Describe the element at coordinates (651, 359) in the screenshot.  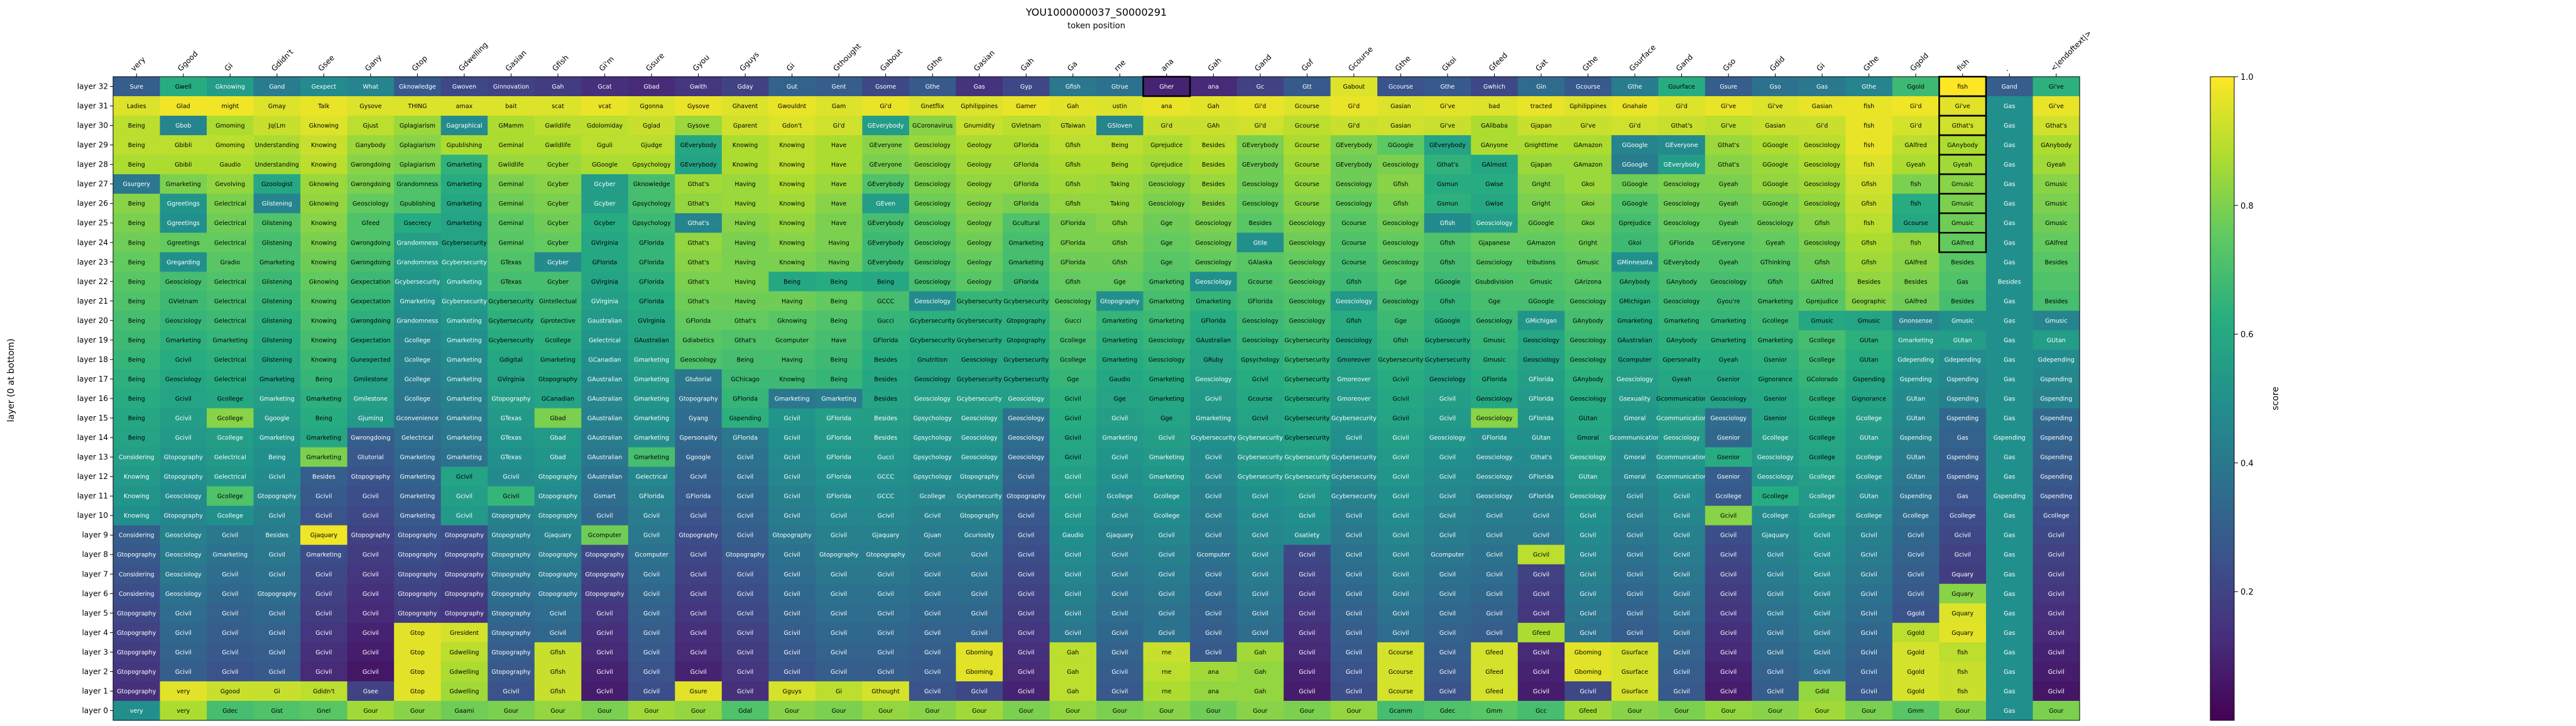
I see `cell-label: Gmarketing` at that location.